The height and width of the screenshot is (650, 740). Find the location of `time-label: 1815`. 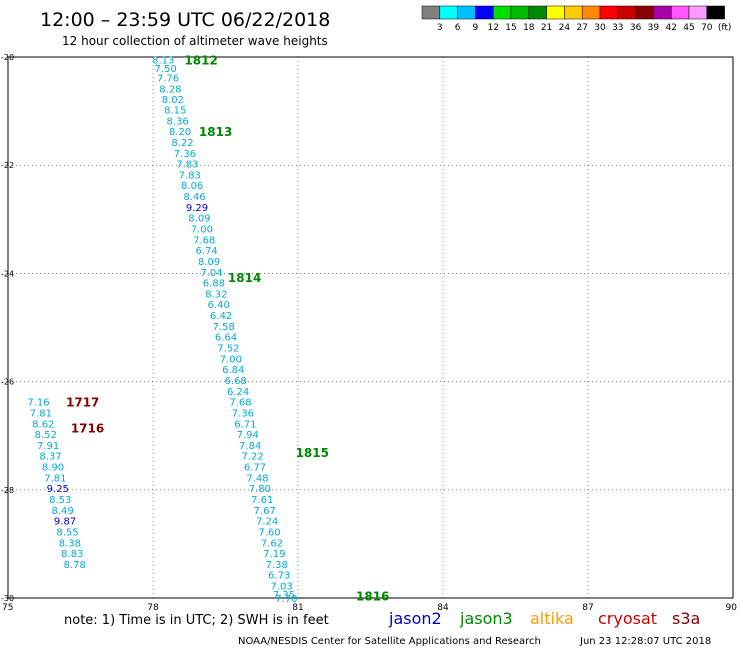

time-label: 1815 is located at coordinates (312, 453).